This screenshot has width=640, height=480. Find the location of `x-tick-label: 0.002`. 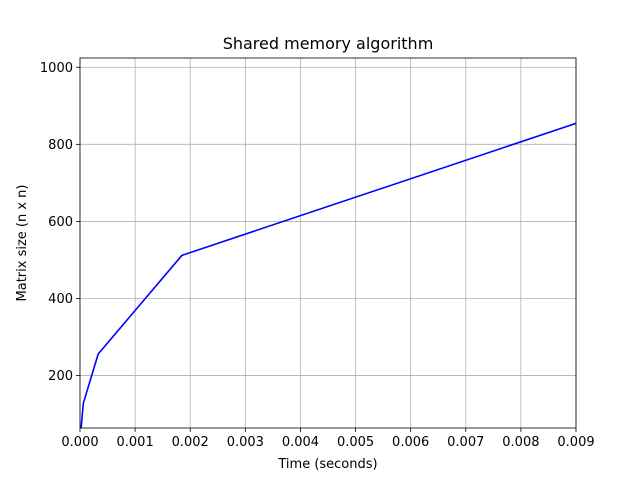

x-tick-label: 0.002 is located at coordinates (190, 442).